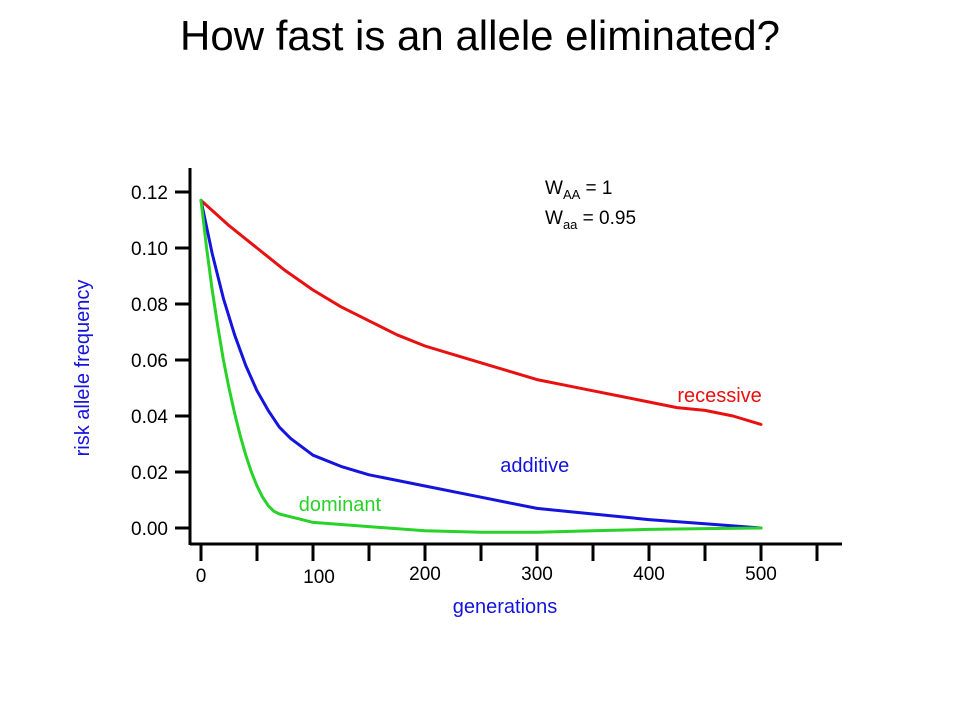  Describe the element at coordinates (149, 417) in the screenshot. I see `y-tick-label: 0.04` at that location.